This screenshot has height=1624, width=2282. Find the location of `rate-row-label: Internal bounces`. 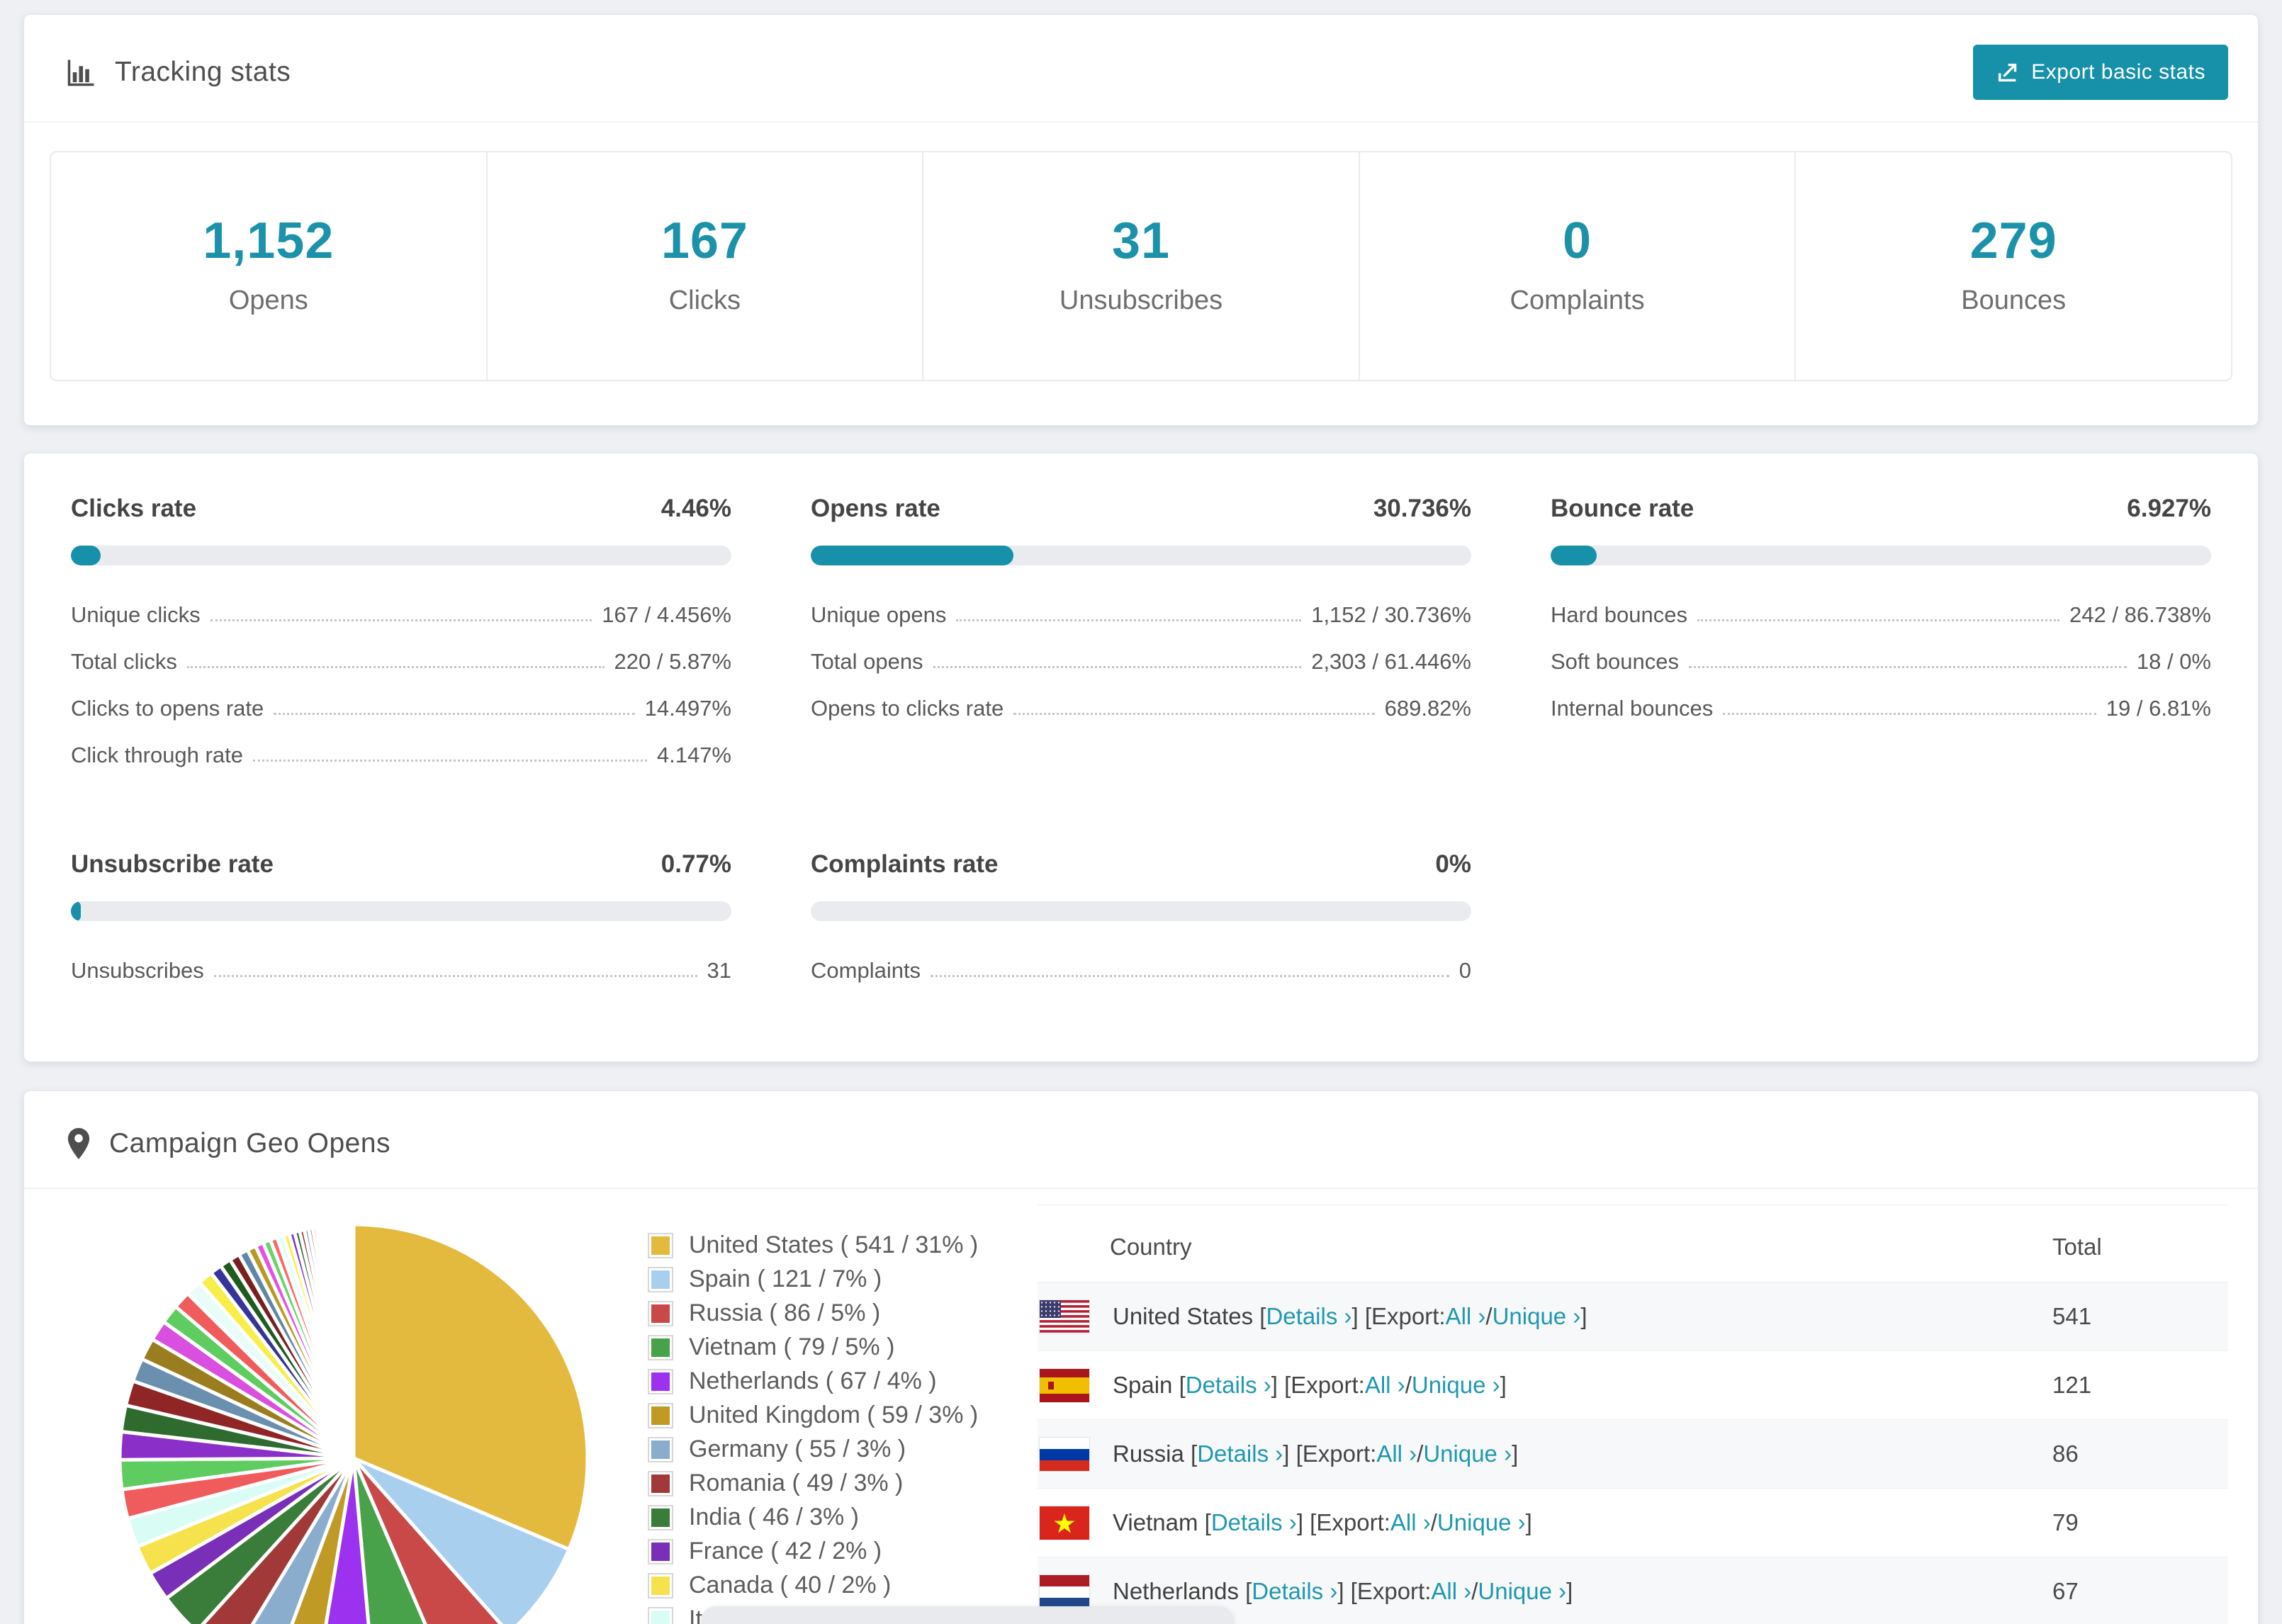

rate-row-label: Internal bounces is located at coordinates (1633, 709).